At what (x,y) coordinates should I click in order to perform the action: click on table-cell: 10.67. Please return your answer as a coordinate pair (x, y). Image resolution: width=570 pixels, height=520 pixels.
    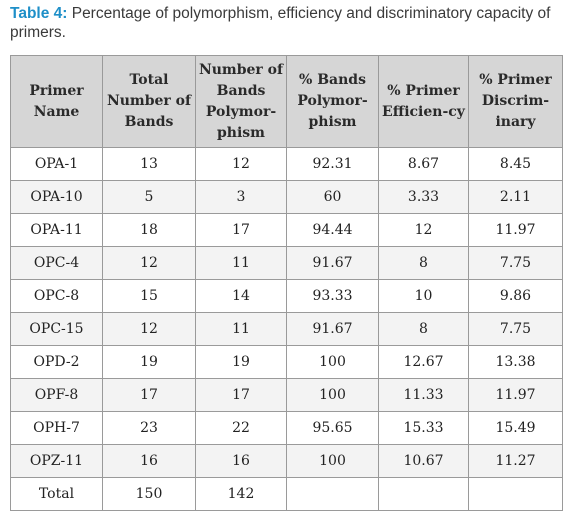
    Looking at the image, I should click on (423, 461).